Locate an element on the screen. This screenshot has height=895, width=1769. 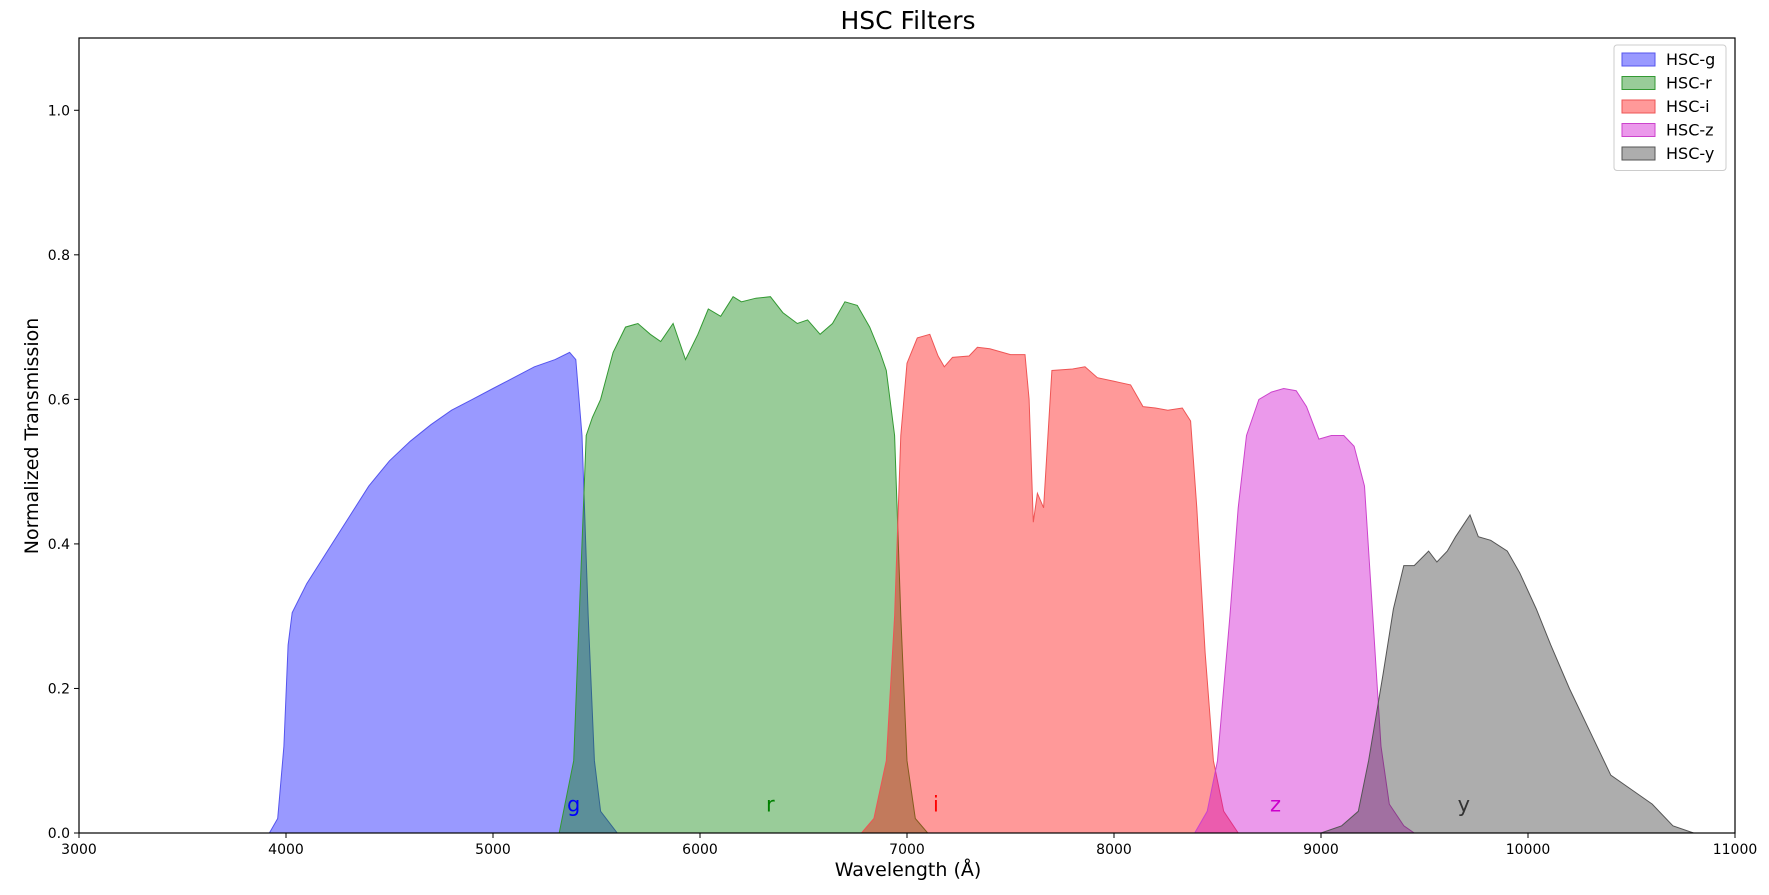
legend-label: HSC-i is located at coordinates (1688, 106).